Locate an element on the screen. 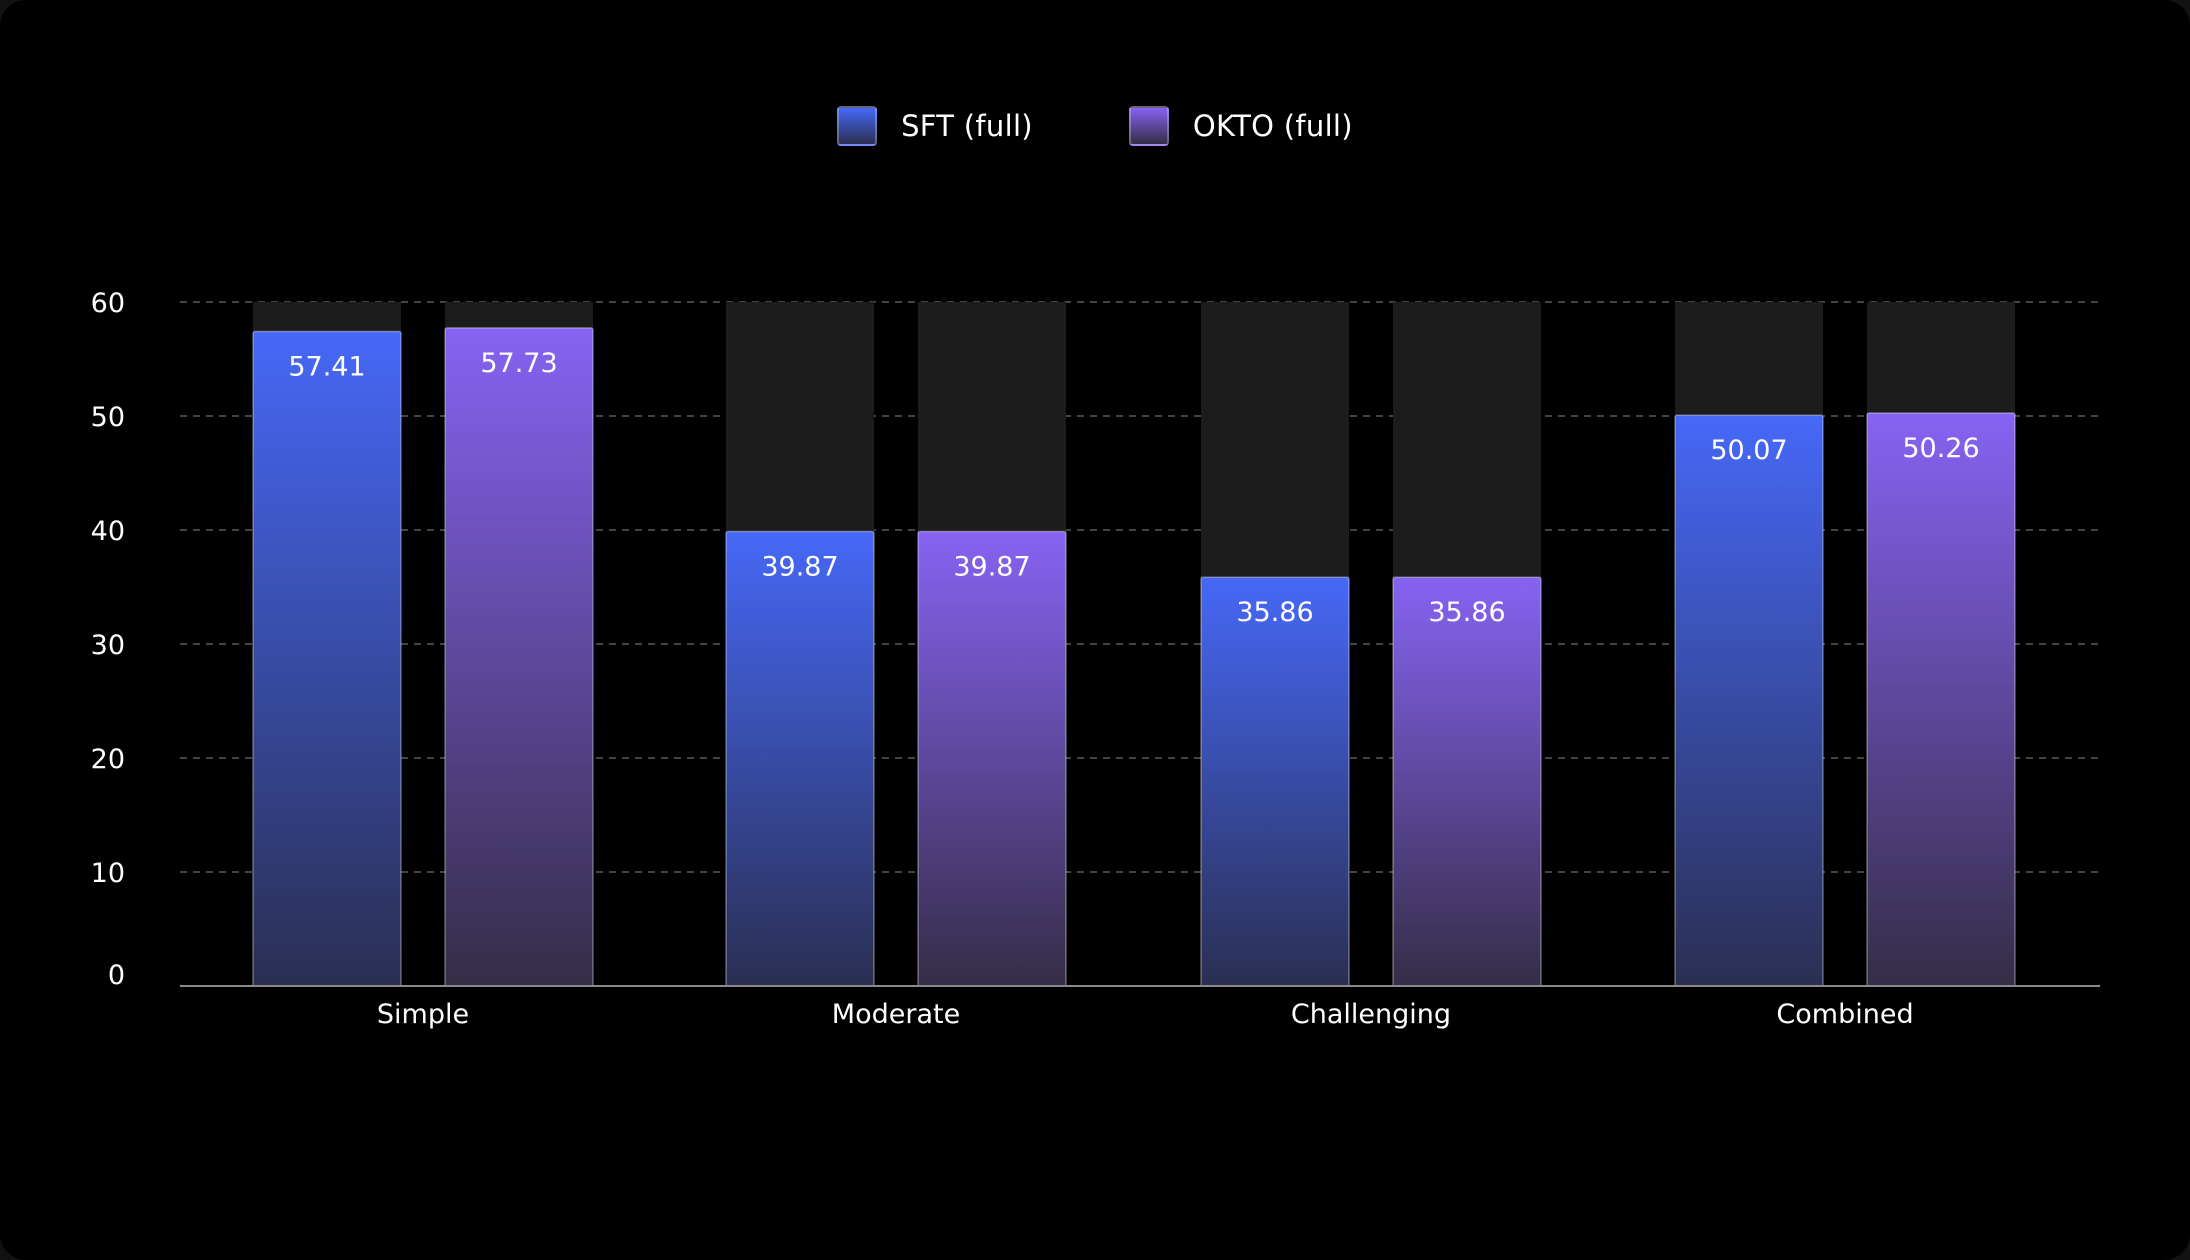 The height and width of the screenshot is (1260, 2190). y-tick-label: 40 is located at coordinates (108, 531).